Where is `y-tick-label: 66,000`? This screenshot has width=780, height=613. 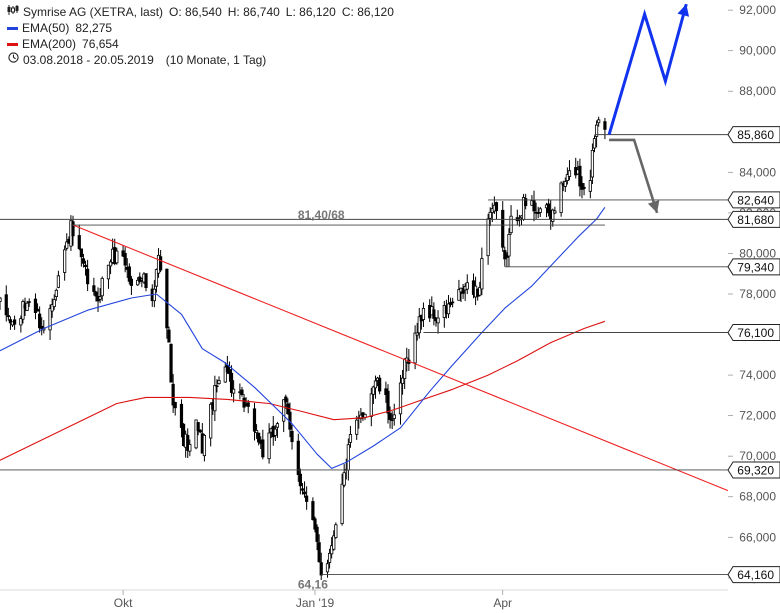 y-tick-label: 66,000 is located at coordinates (757, 537).